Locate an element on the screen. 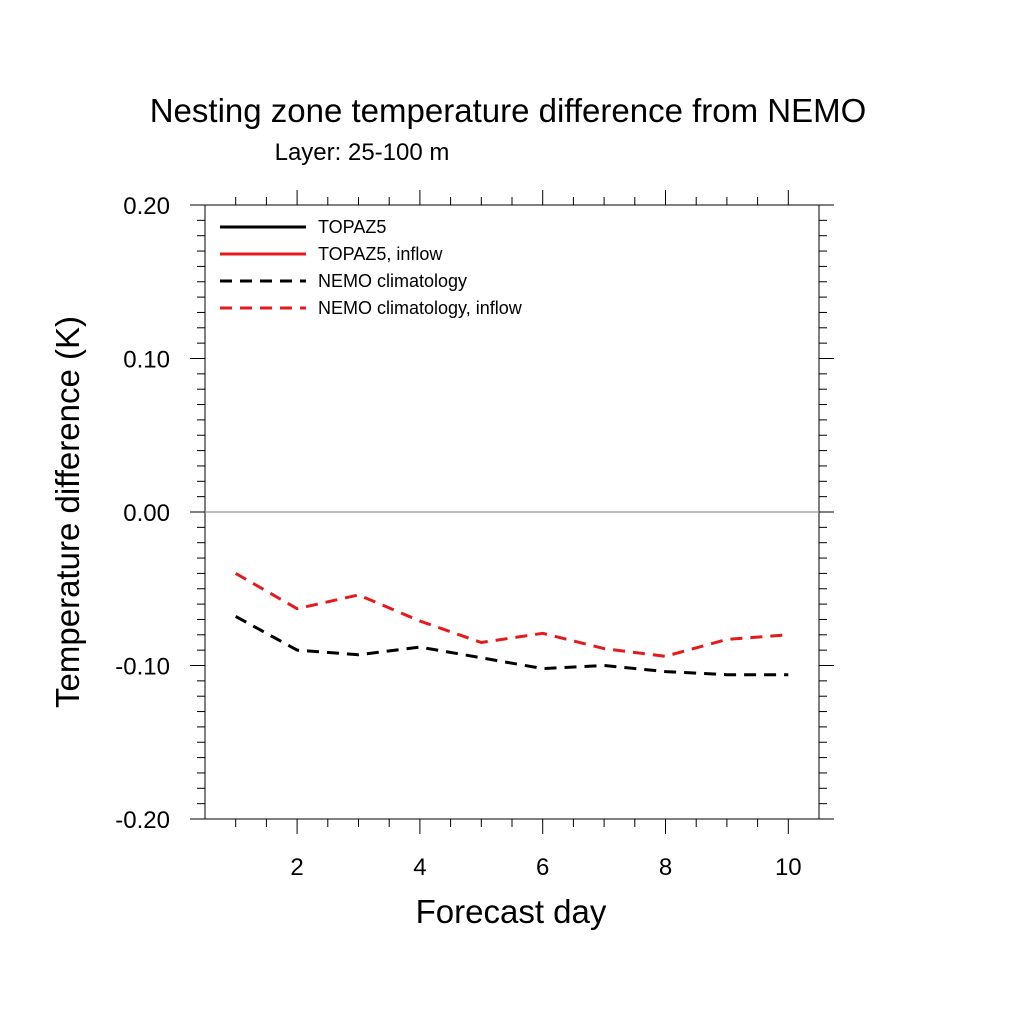 The image size is (1024, 1024). x-tick-label: 6 is located at coordinates (542, 867).